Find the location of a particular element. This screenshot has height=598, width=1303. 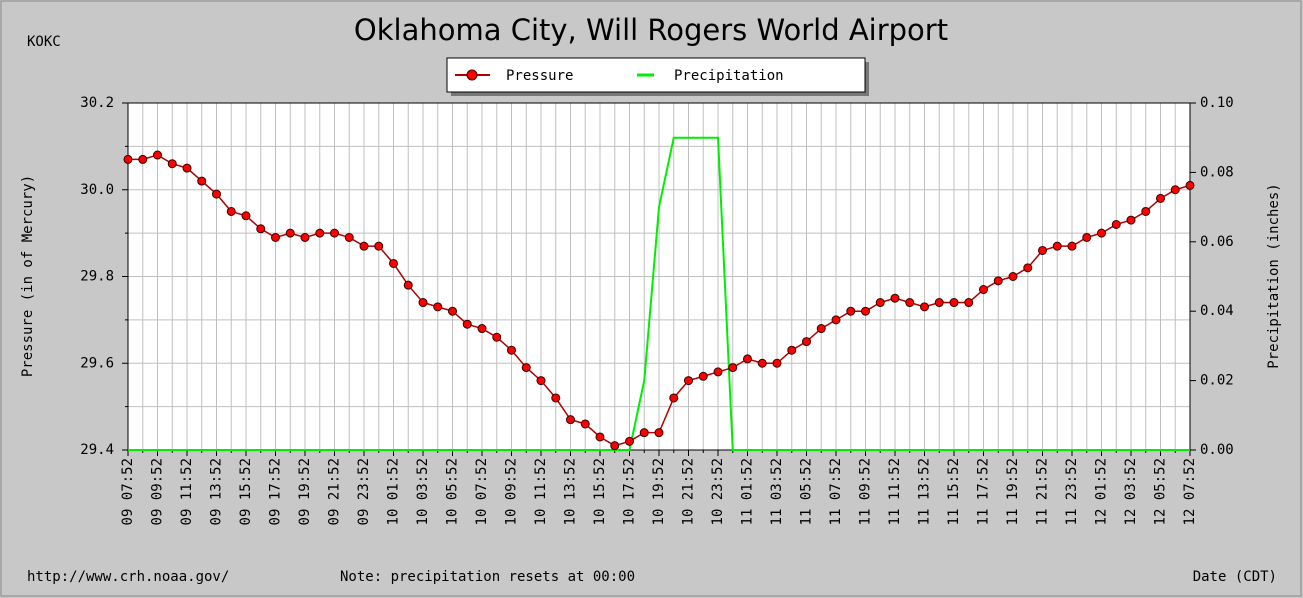

y2-tick-label: 0.06 is located at coordinates (1217, 242).